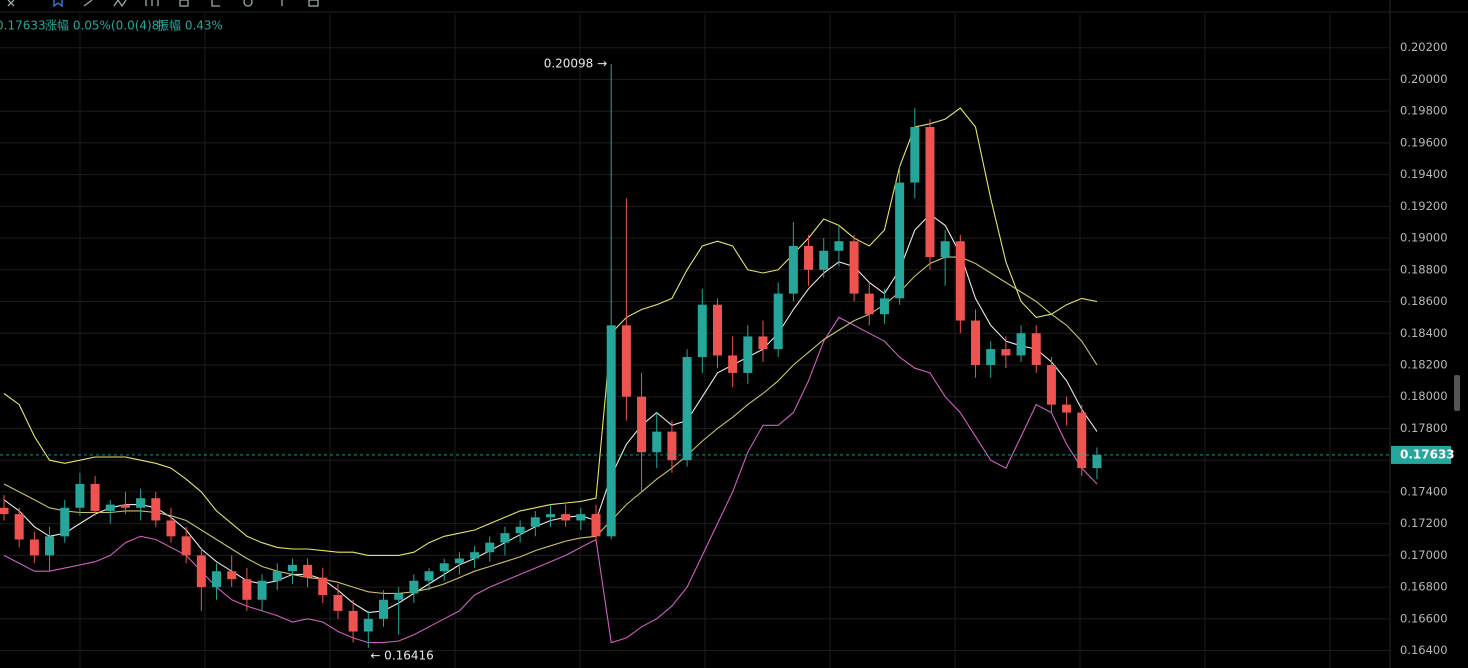 This screenshot has height=668, width=1468. I want to click on y-tick-label: 0.19400, so click(1424, 174).